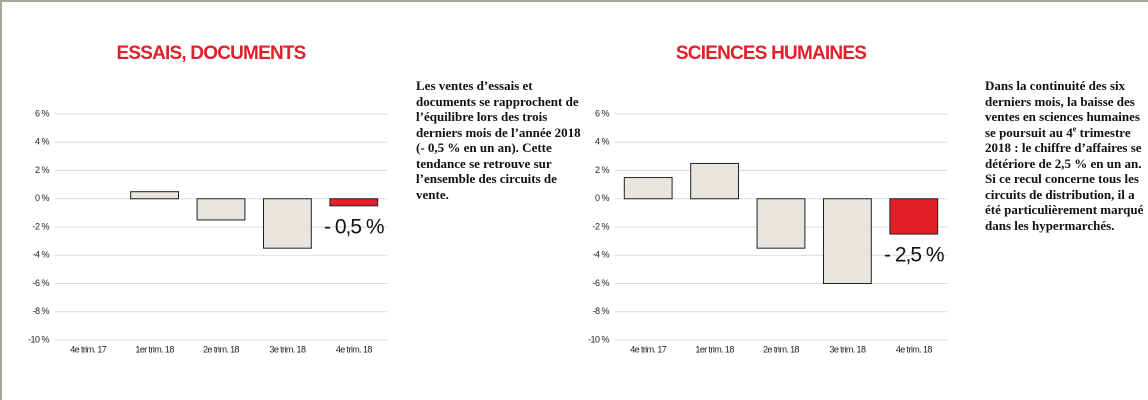  What do you see at coordinates (1074, 129) in the screenshot?
I see `superscript: e` at bounding box center [1074, 129].